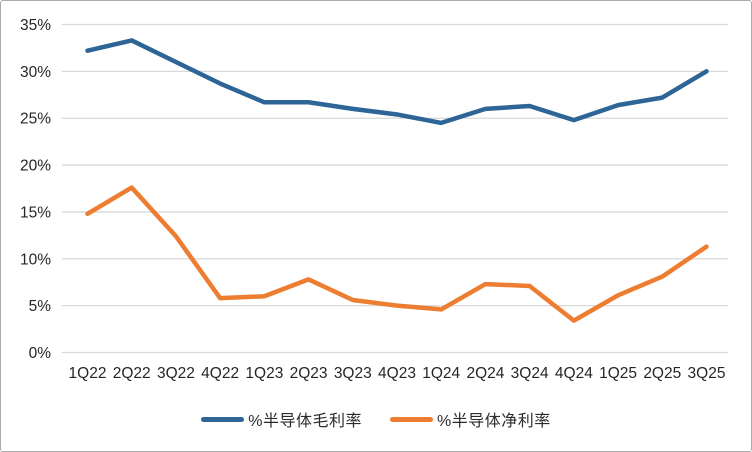 Image resolution: width=752 pixels, height=452 pixels. What do you see at coordinates (376, 419) in the screenshot?
I see `chart-legend: %半导体毛利率 %半导体净利率` at bounding box center [376, 419].